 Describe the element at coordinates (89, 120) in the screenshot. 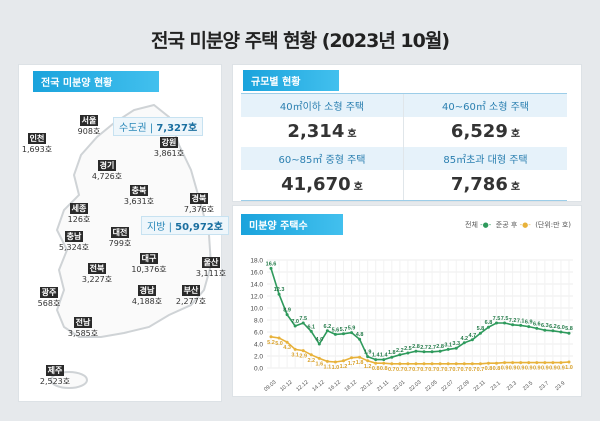

I see `region-name: 서울` at that location.